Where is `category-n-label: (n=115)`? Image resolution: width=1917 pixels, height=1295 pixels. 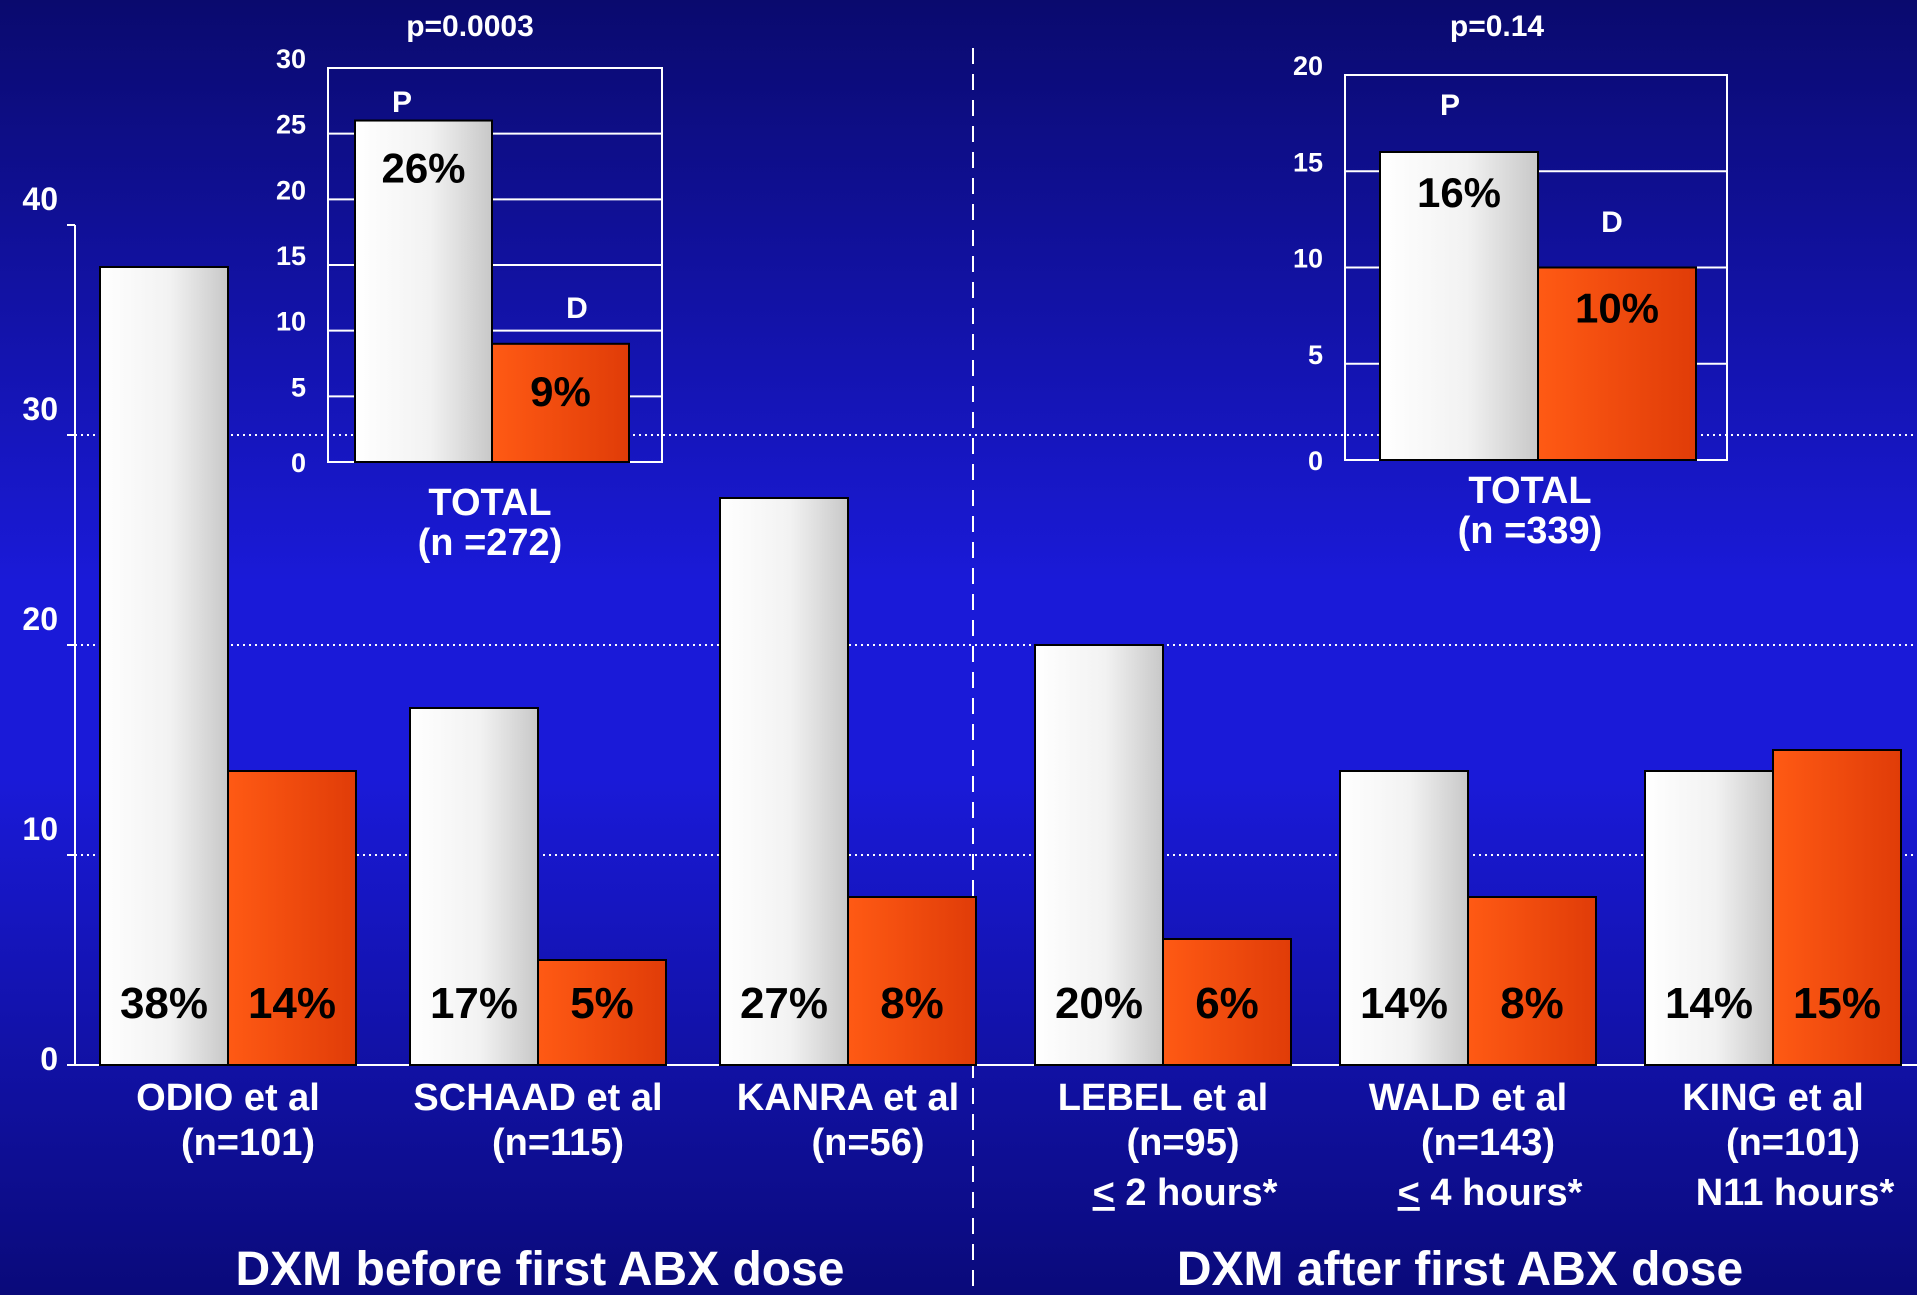 category-n-label: (n=115) is located at coordinates (558, 1143).